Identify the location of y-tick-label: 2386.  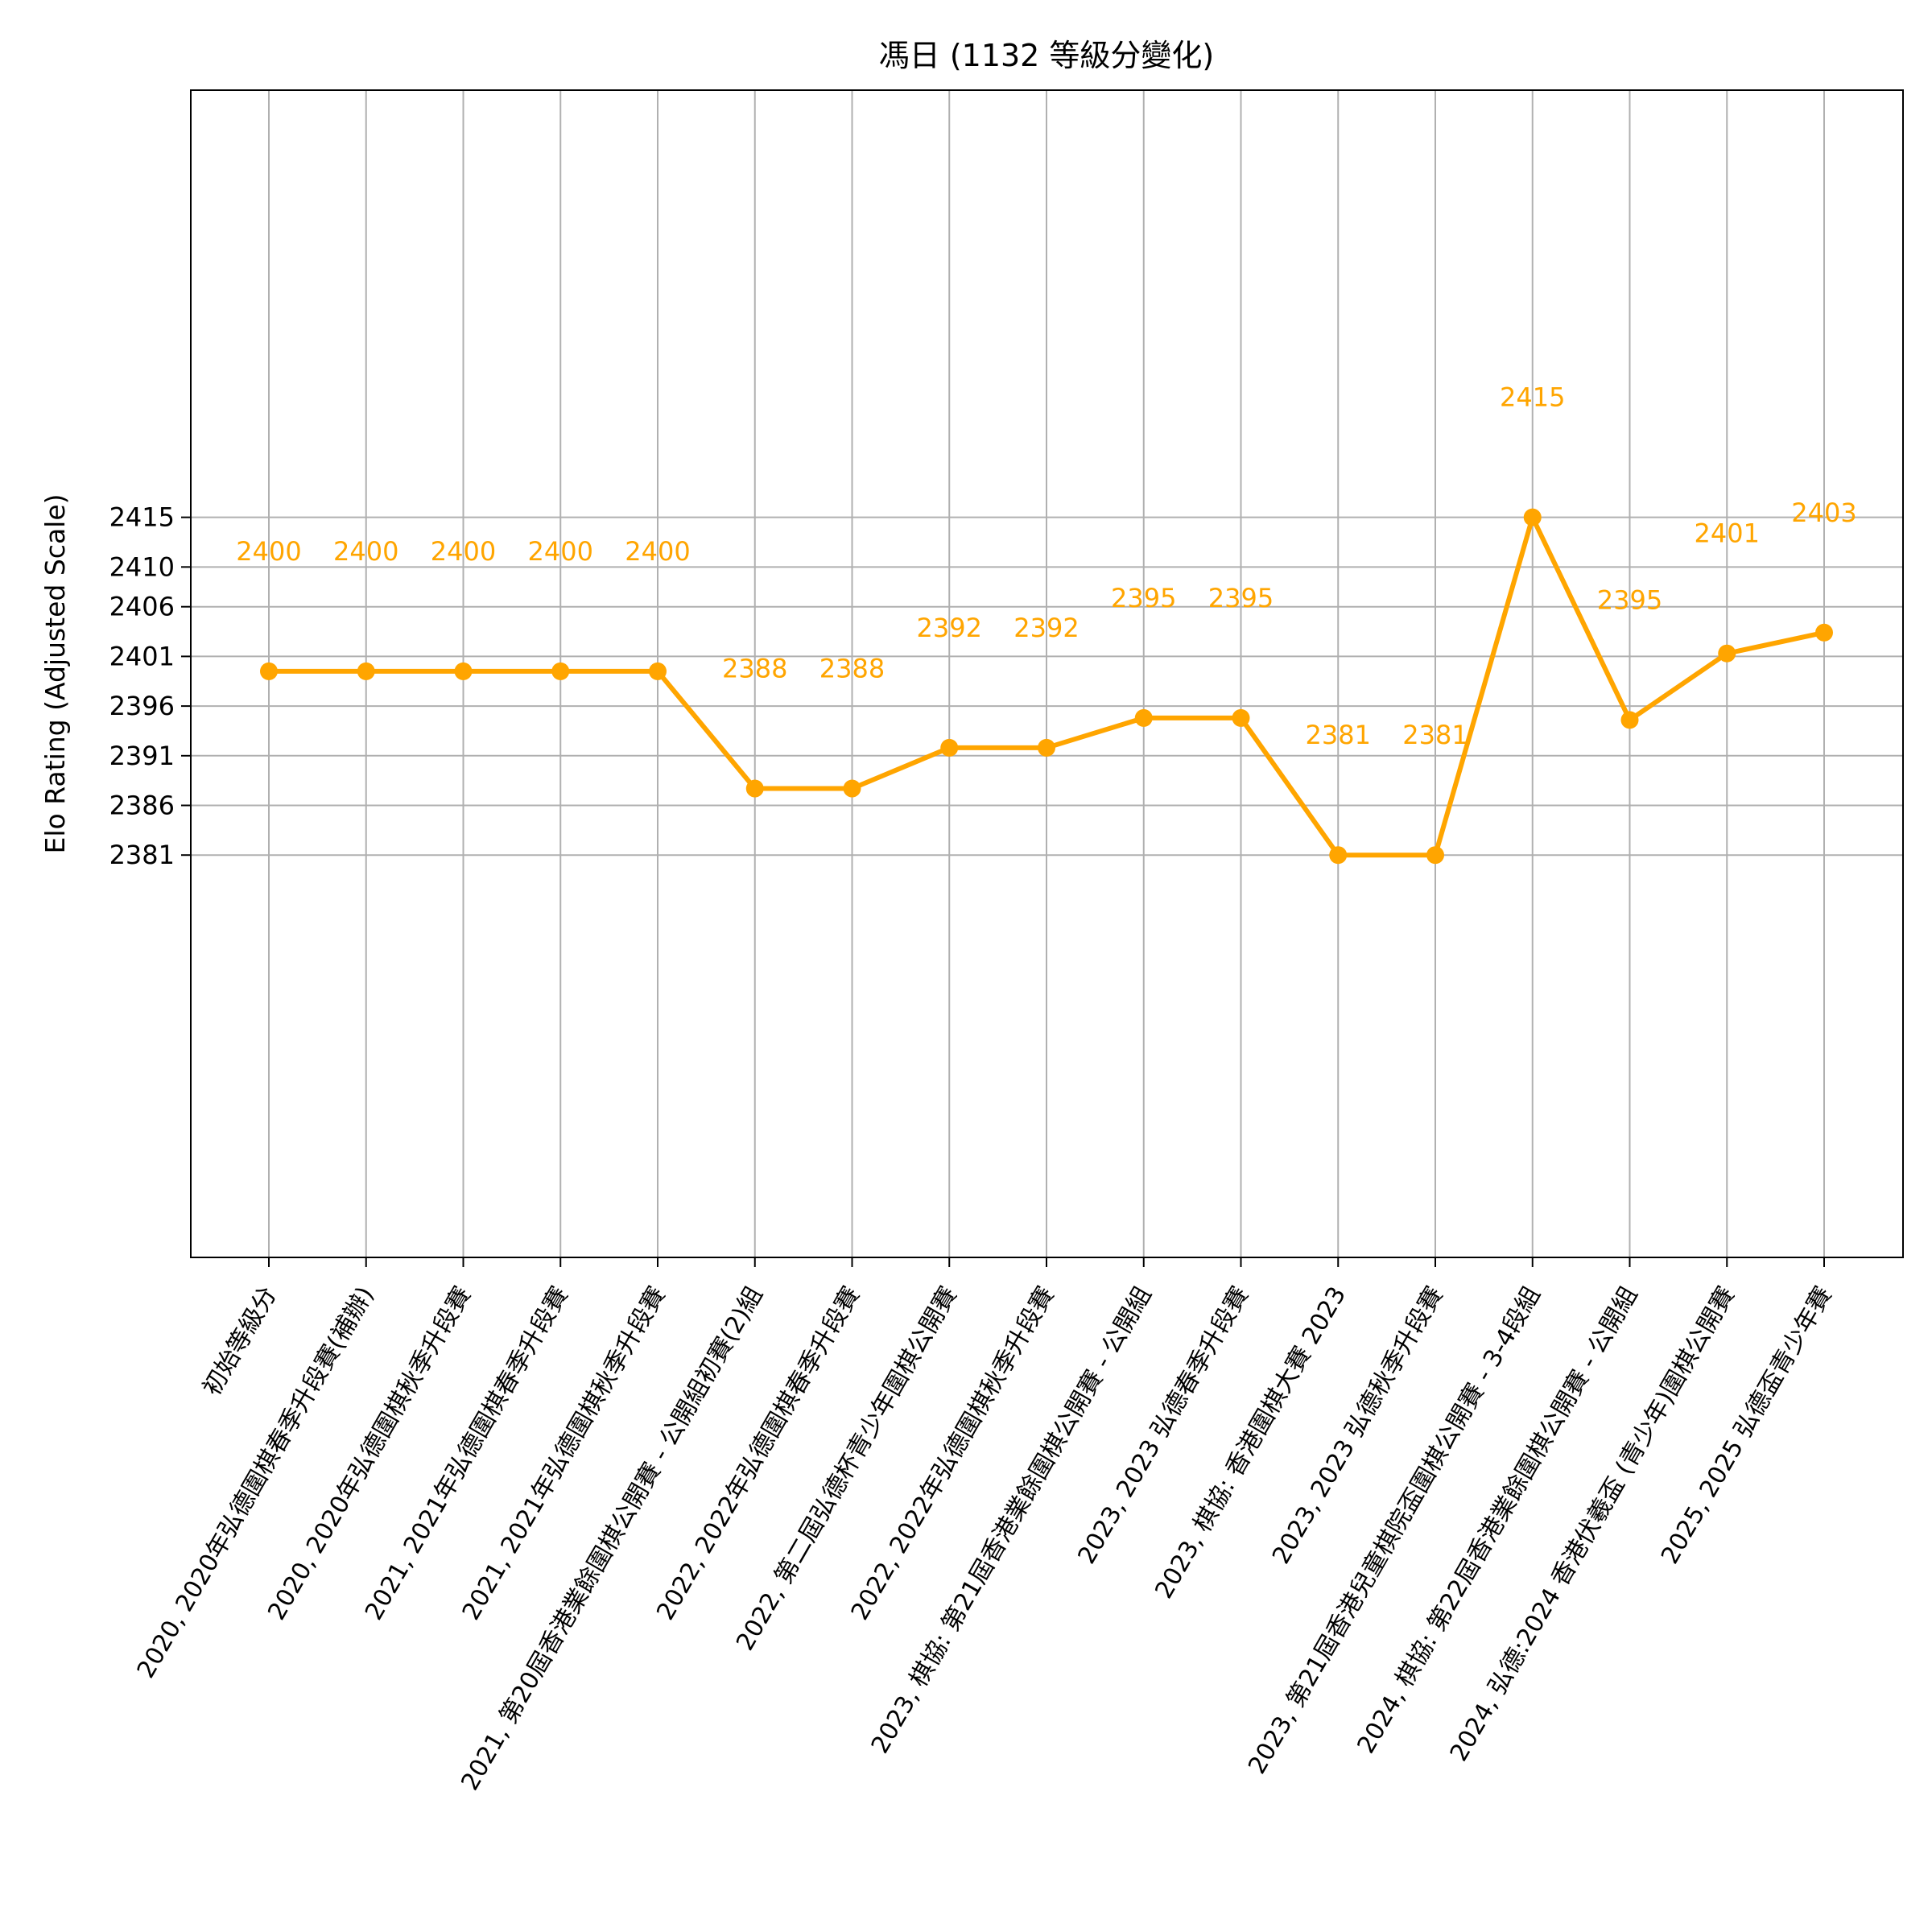
(142, 806).